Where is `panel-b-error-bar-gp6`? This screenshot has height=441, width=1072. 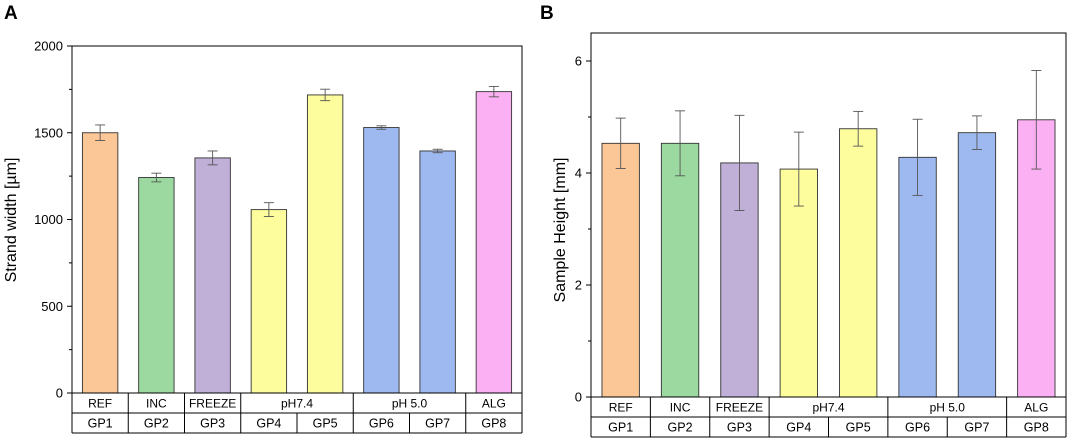 panel-b-error-bar-gp6 is located at coordinates (917, 157).